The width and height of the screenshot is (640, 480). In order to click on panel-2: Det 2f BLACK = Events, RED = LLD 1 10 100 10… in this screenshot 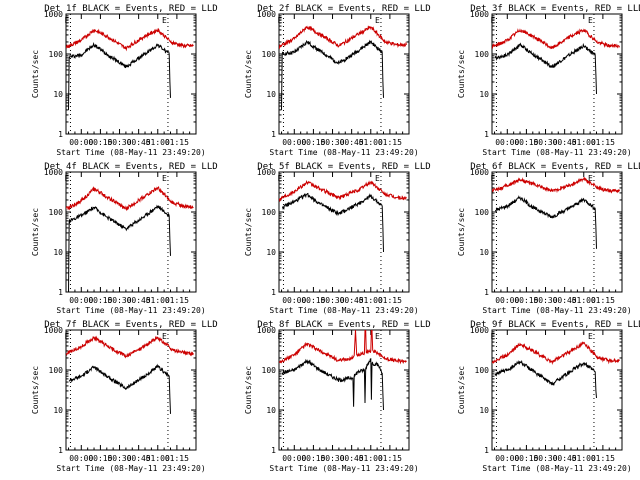, I will do `click(337, 80)`.